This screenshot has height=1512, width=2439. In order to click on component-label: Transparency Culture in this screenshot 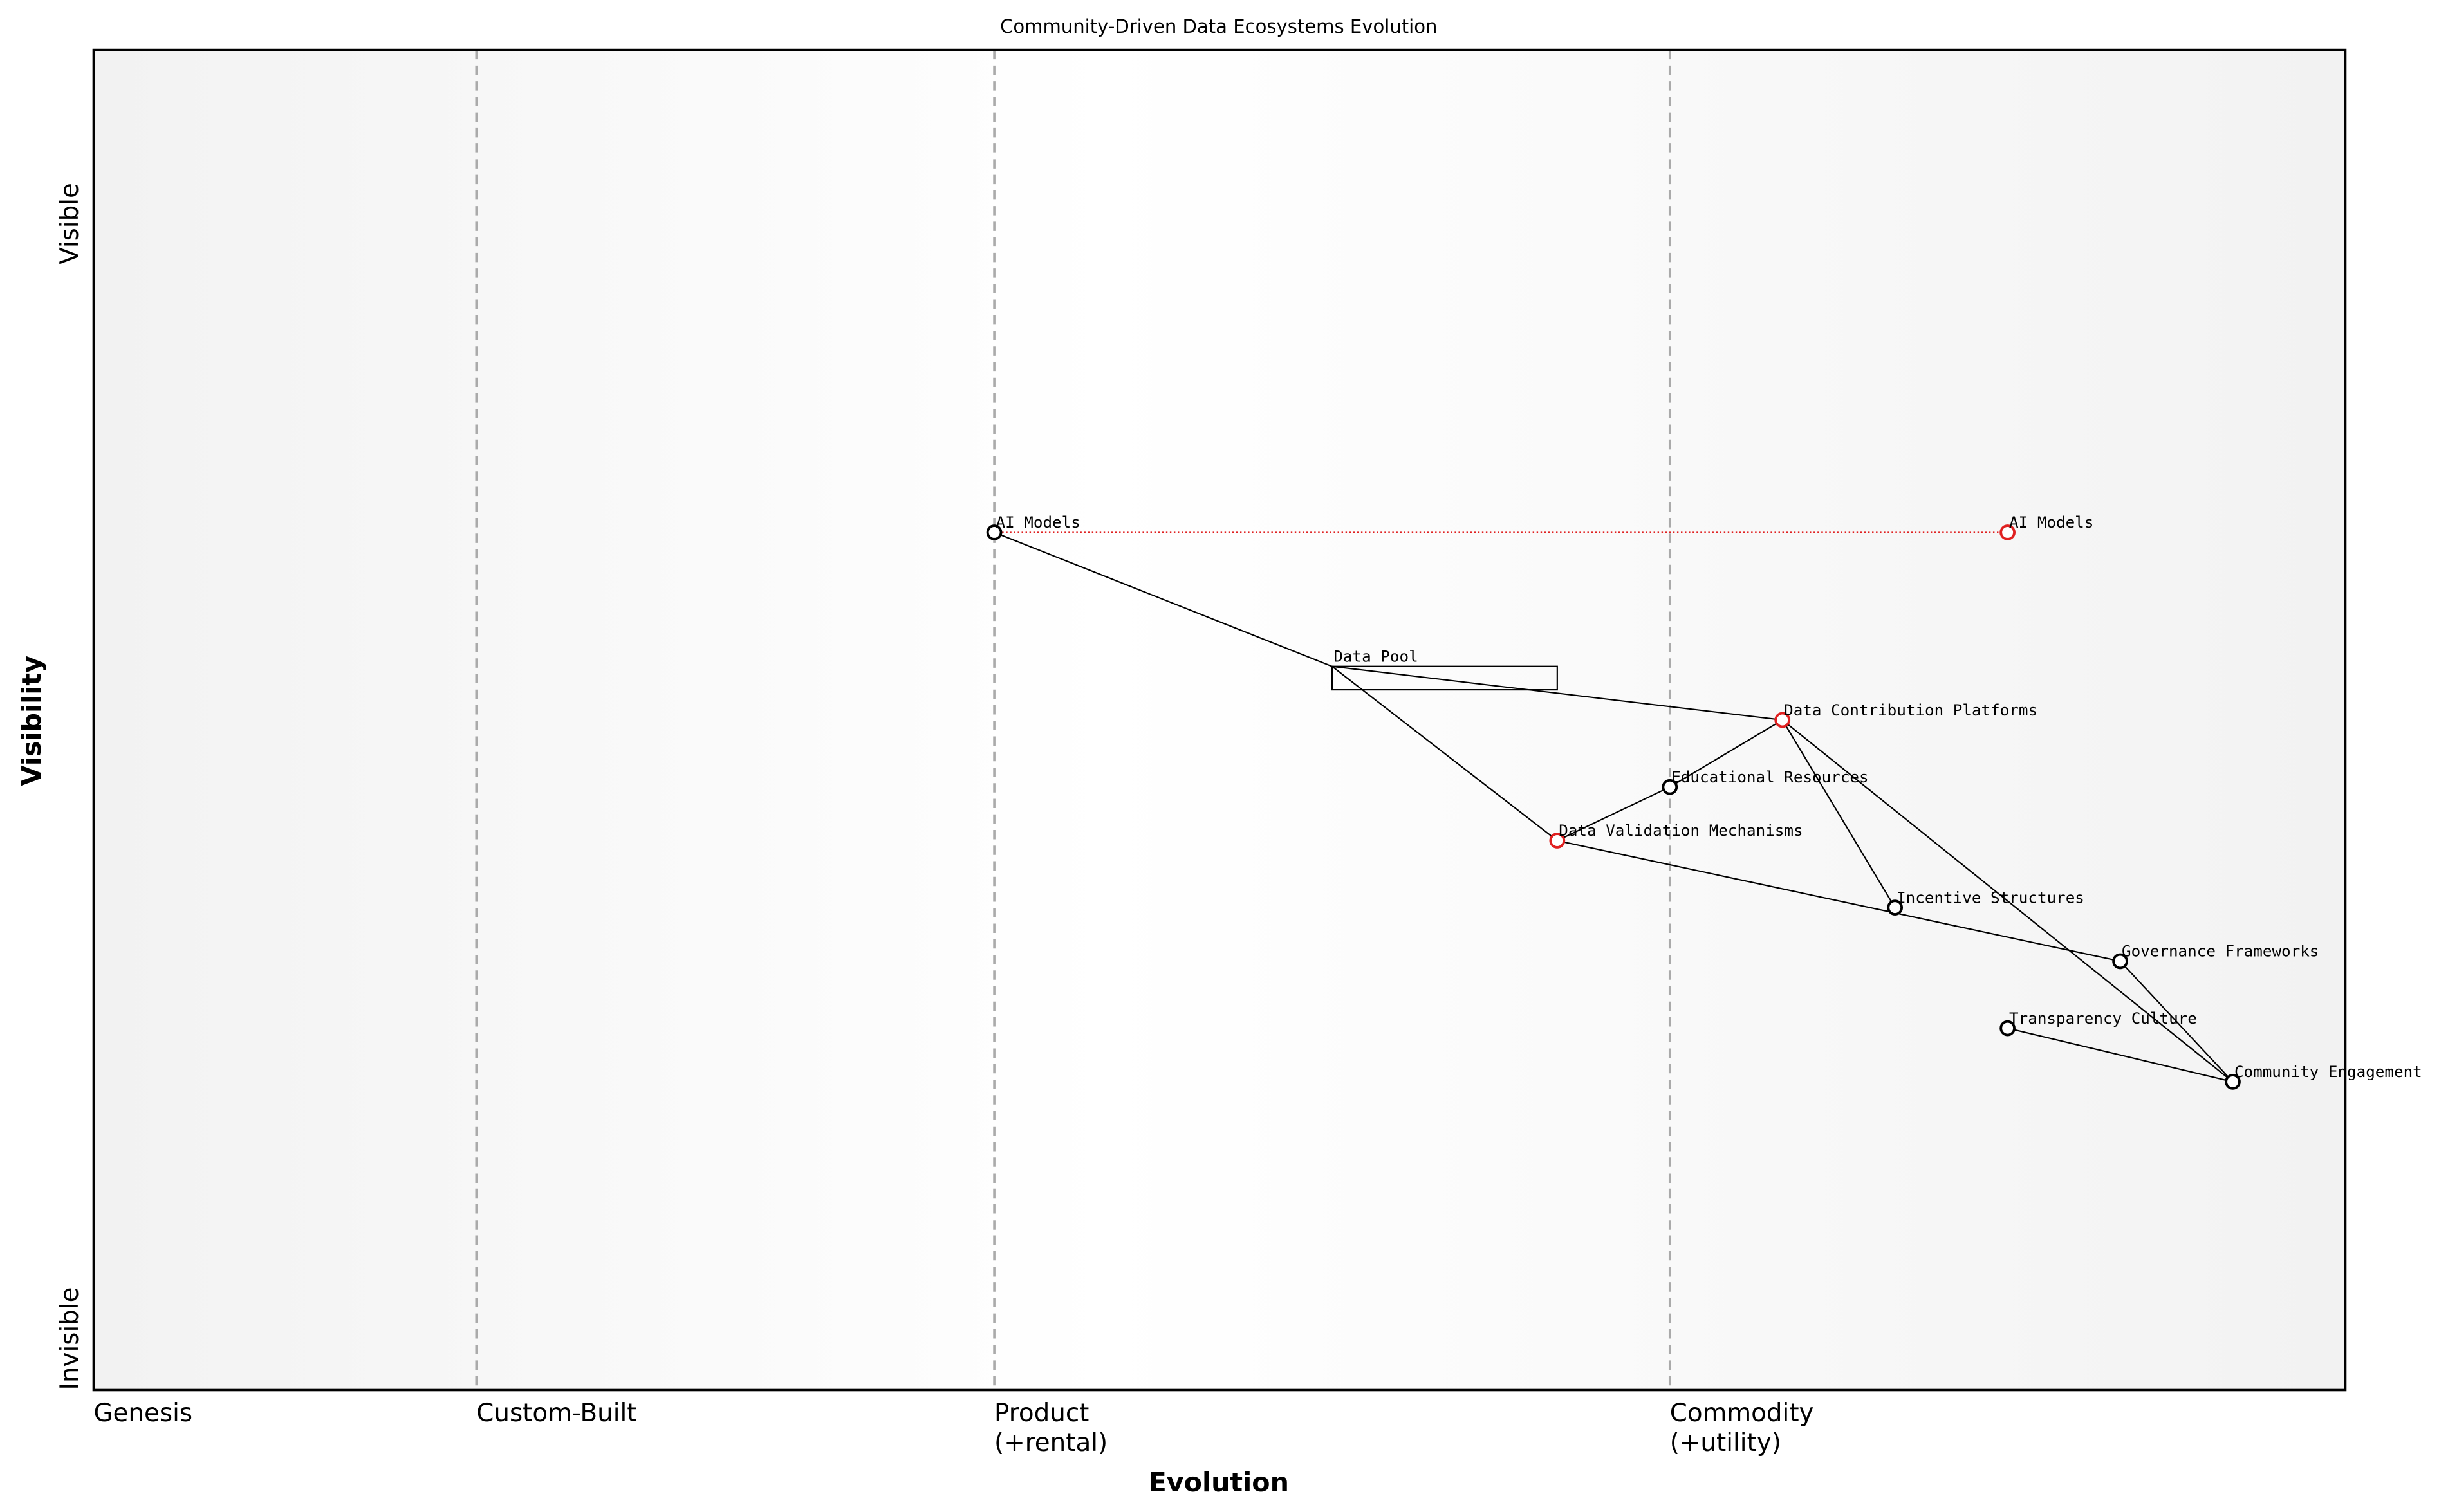, I will do `click(2103, 1018)`.